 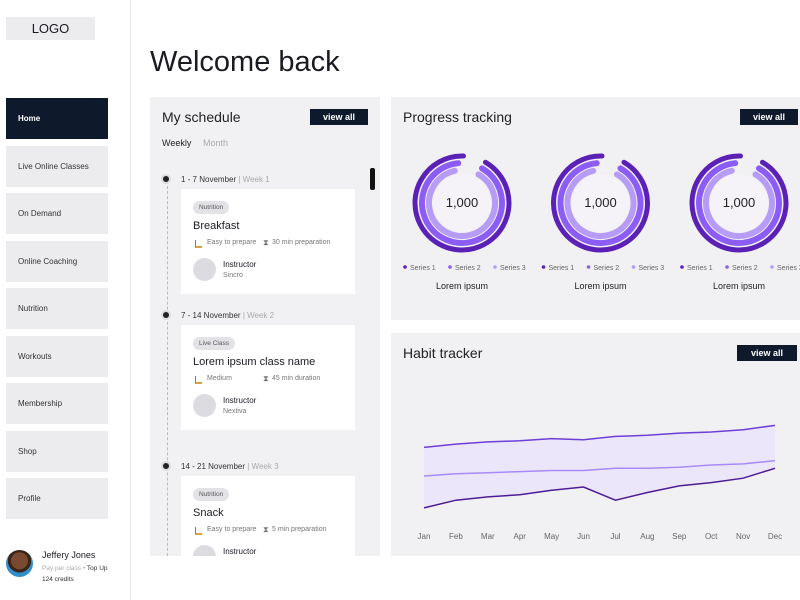 What do you see at coordinates (551, 536) in the screenshot?
I see `x-tick-label: May` at bounding box center [551, 536].